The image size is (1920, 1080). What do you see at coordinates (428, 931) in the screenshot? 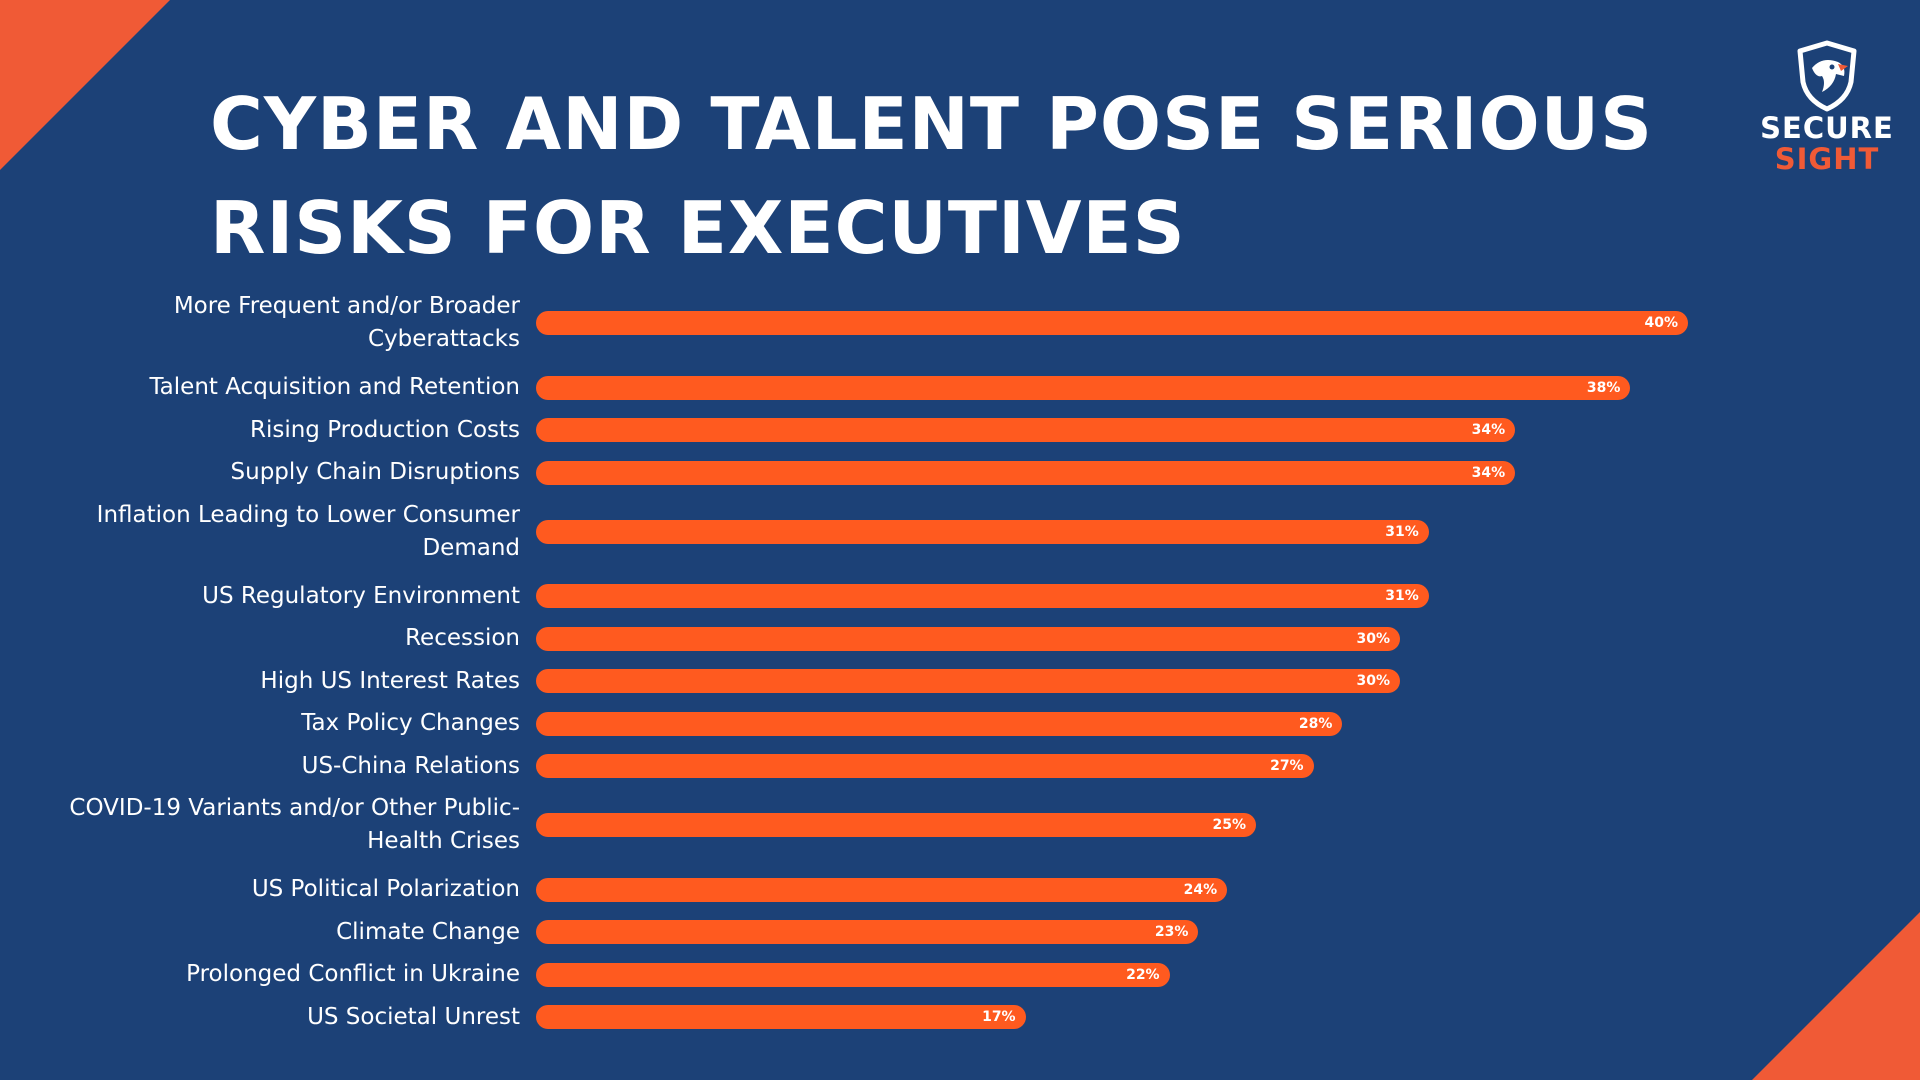
I see `category-label: Climate Change` at bounding box center [428, 931].